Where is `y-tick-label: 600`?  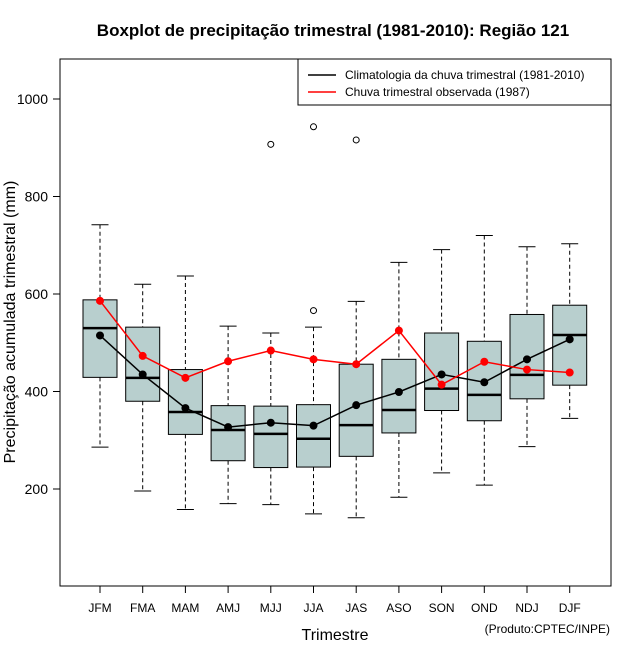
y-tick-label: 600 is located at coordinates (37, 294).